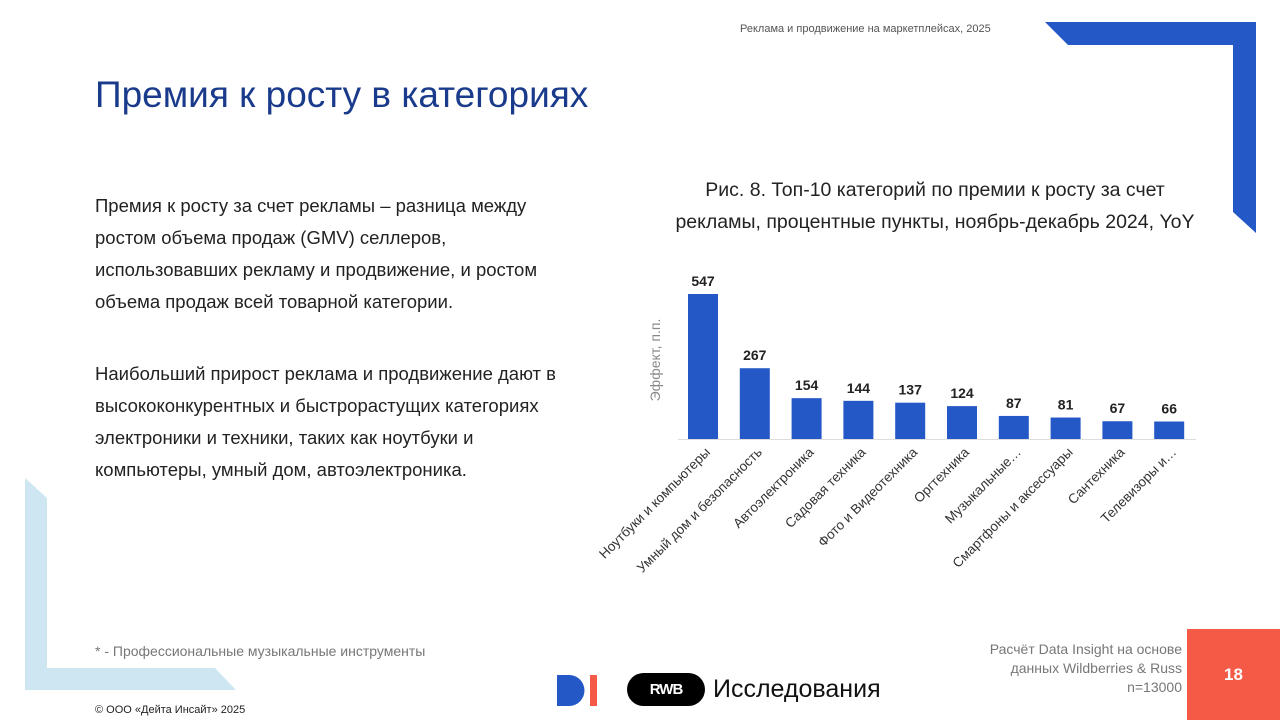 This screenshot has width=1280, height=720. I want to click on data-label: 124, so click(962, 393).